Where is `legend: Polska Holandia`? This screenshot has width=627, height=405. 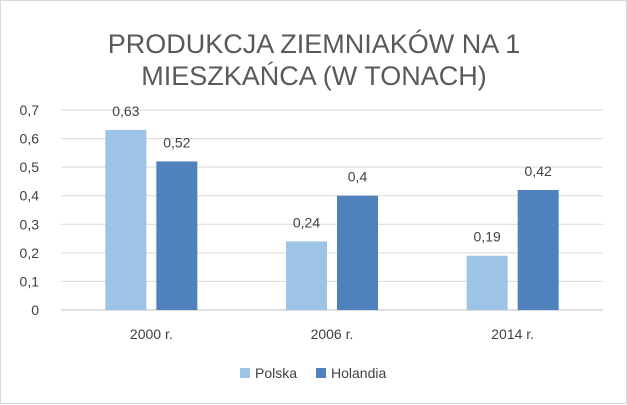
legend: Polska Holandia is located at coordinates (313, 373).